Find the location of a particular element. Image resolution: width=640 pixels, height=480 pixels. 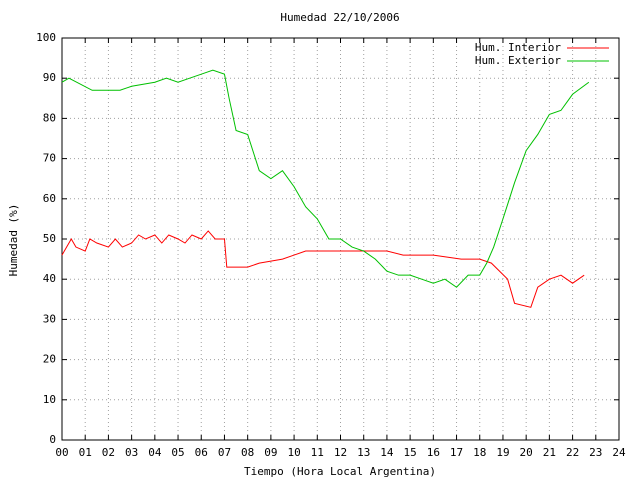

y-tick-label: 80 is located at coordinates (49, 117).